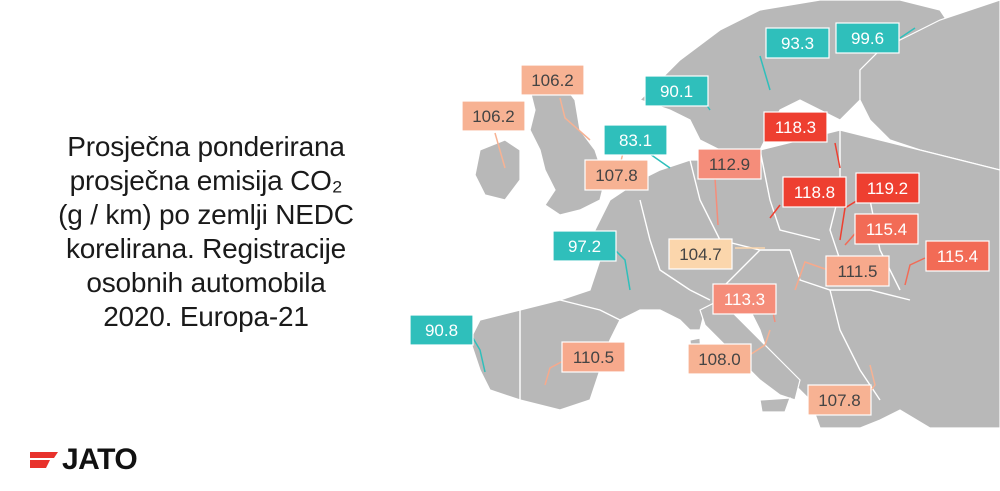 The height and width of the screenshot is (491, 1000). Describe the element at coordinates (775, 211) in the screenshot. I see `leader-czechia` at that location.